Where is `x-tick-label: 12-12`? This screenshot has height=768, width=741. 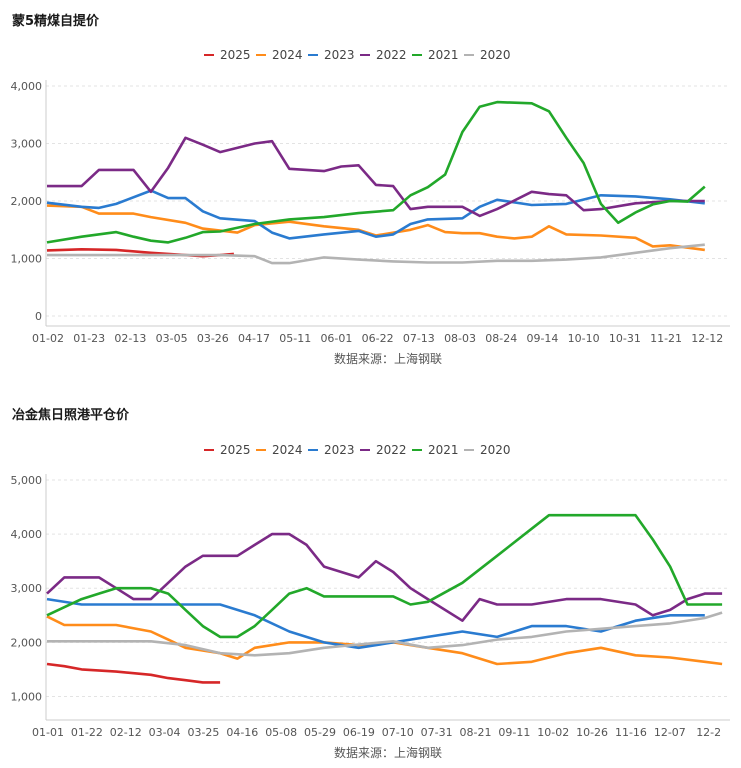 x-tick-label: 12-12 is located at coordinates (707, 338).